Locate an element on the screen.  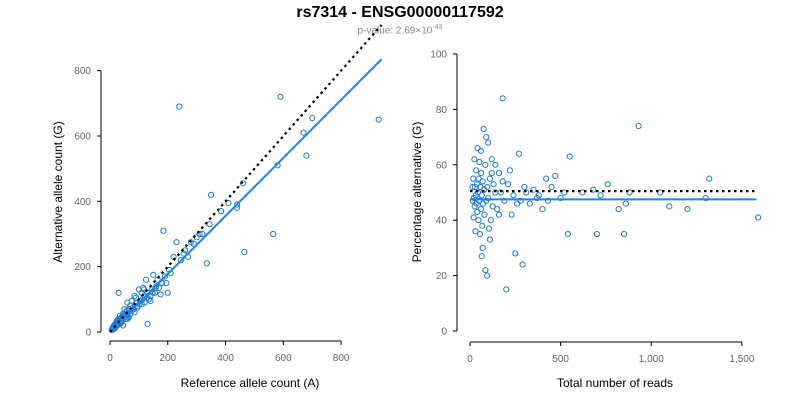
y-tick-label: 800 is located at coordinates (82, 71).